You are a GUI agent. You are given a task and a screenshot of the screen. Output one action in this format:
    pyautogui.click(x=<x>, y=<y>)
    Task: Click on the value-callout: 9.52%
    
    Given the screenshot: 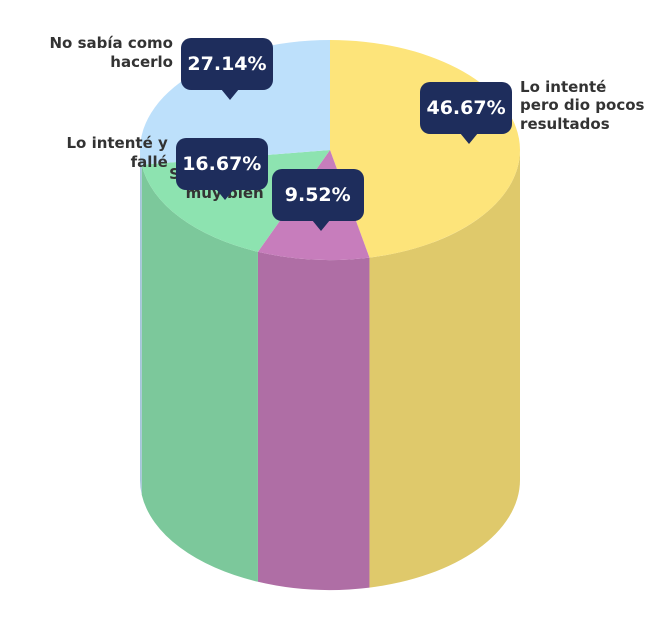 What is the action you would take?
    pyautogui.click(x=317, y=199)
    